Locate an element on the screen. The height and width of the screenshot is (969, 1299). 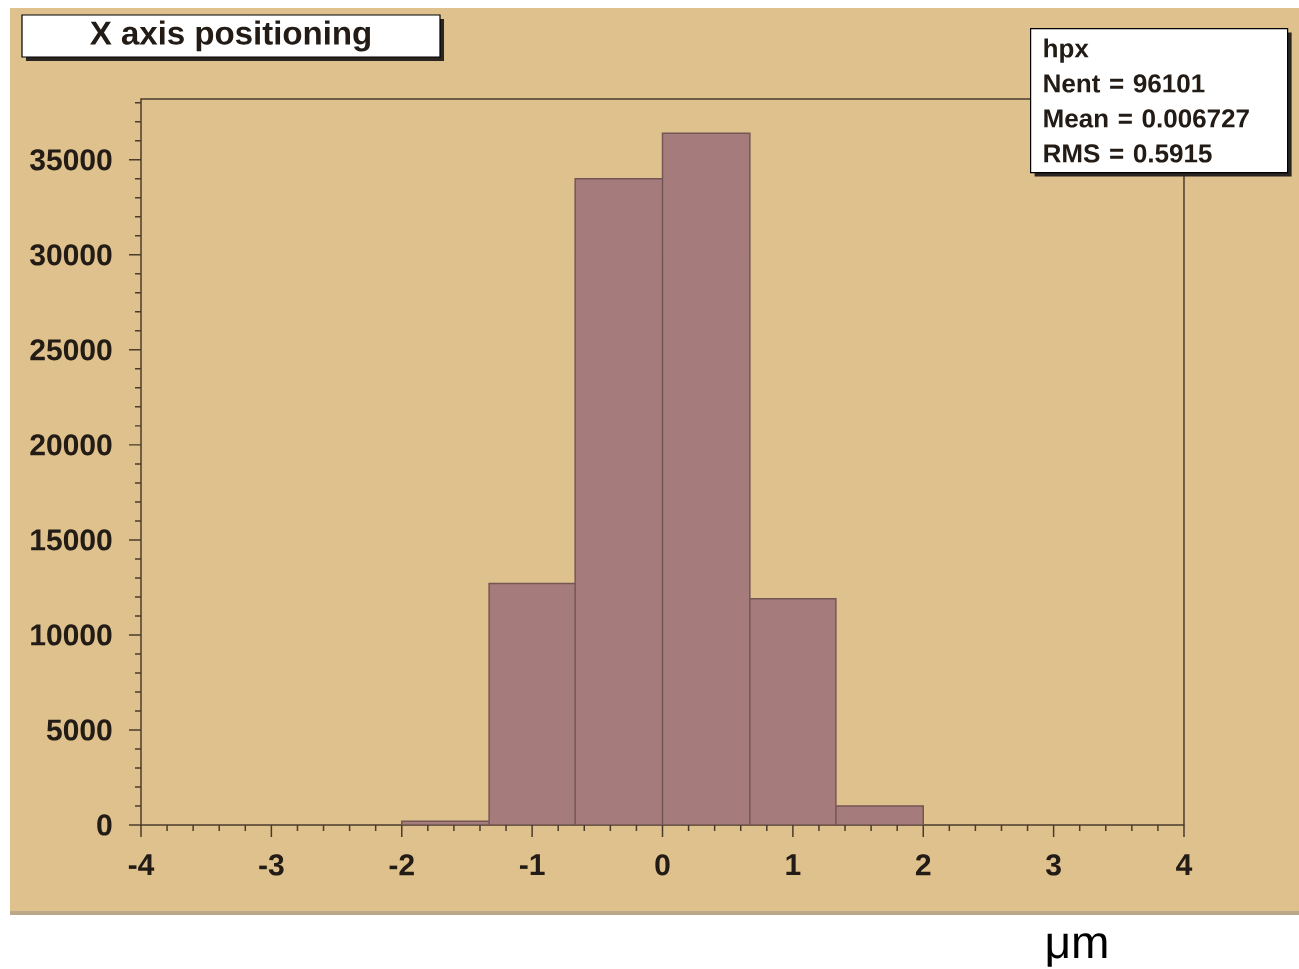
y-tick-label: 25000 is located at coordinates (71, 350).